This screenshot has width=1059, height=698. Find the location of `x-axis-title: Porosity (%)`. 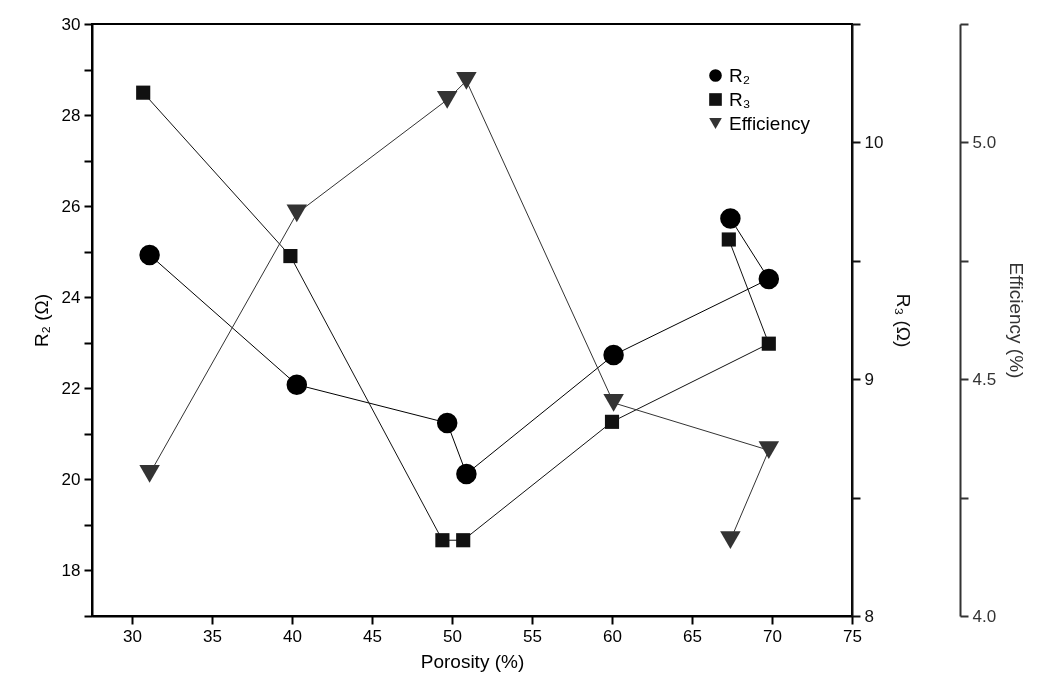

x-axis-title: Porosity (%) is located at coordinates (472, 661).